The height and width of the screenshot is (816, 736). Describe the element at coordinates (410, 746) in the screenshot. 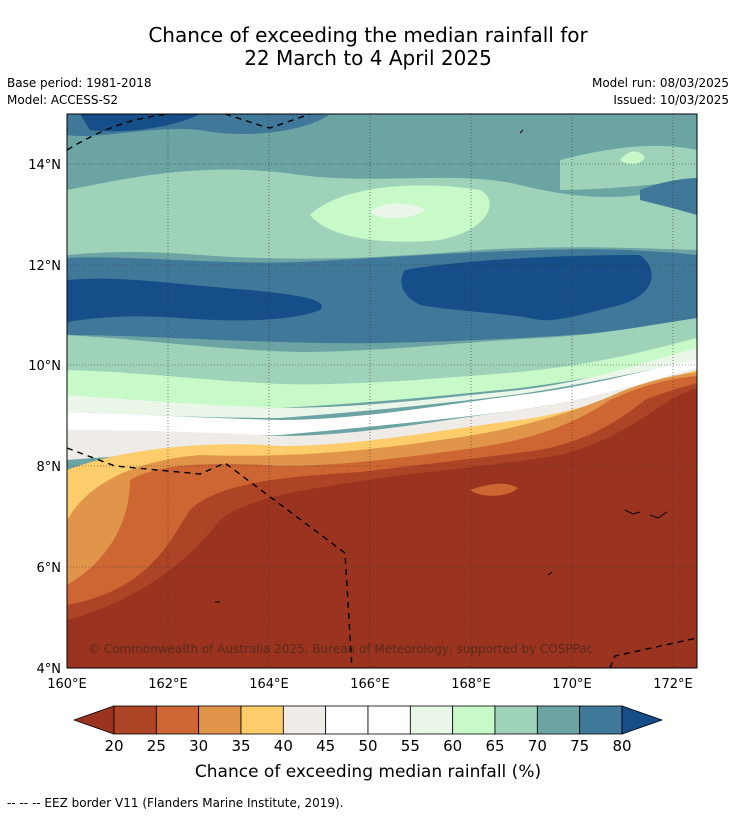

I see `colorbar-tick-label: 55` at that location.